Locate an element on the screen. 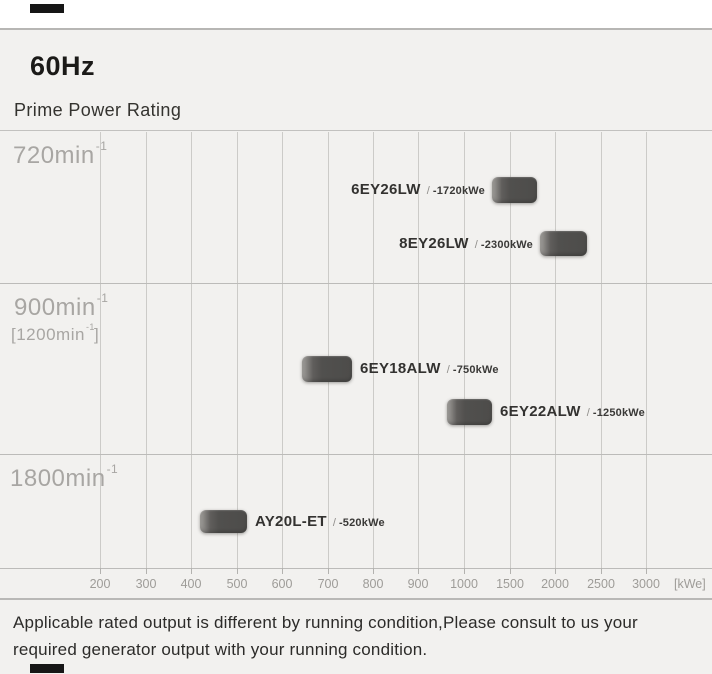 This screenshot has width=712, height=674. engine-label: 8EY26LW / -2300kWe is located at coordinates (466, 244).